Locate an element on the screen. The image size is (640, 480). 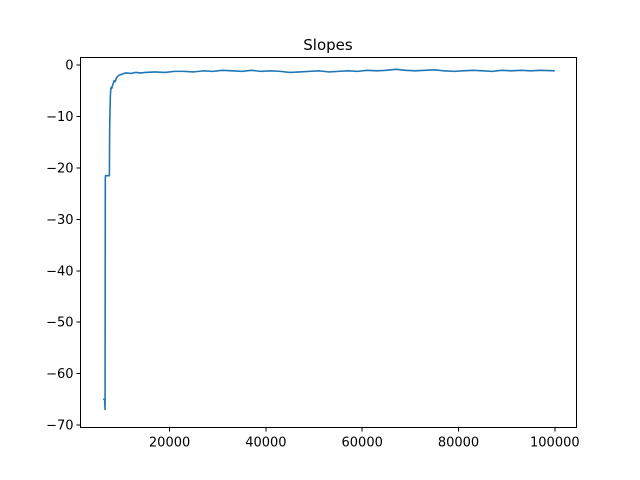
x-tick-label: 100000 is located at coordinates (555, 443).